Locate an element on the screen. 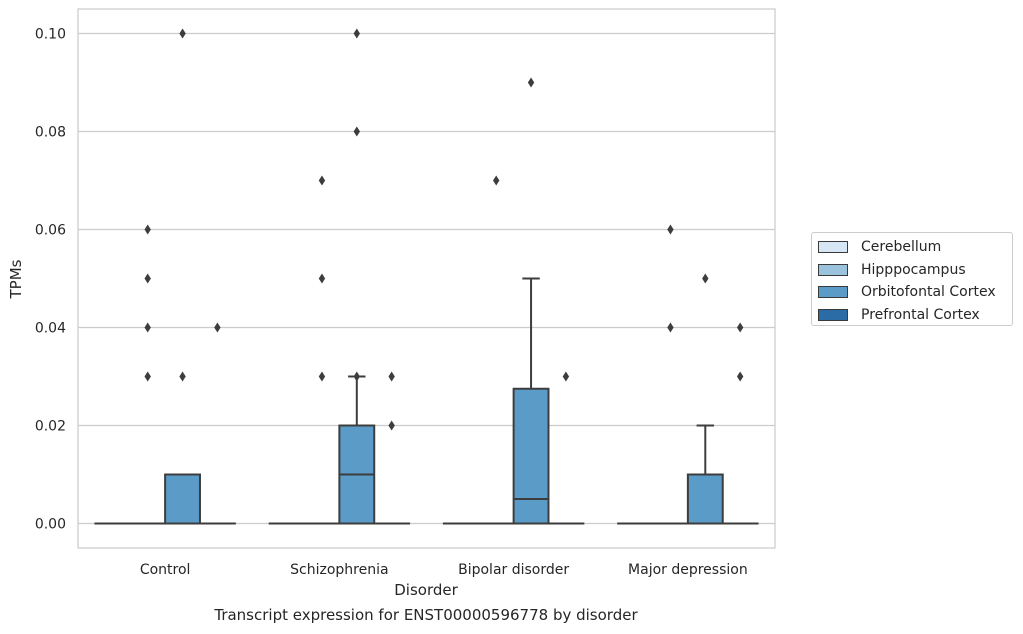 This screenshot has height=634, width=1023. legend-label: Orbitofontal Cortex is located at coordinates (928, 292).